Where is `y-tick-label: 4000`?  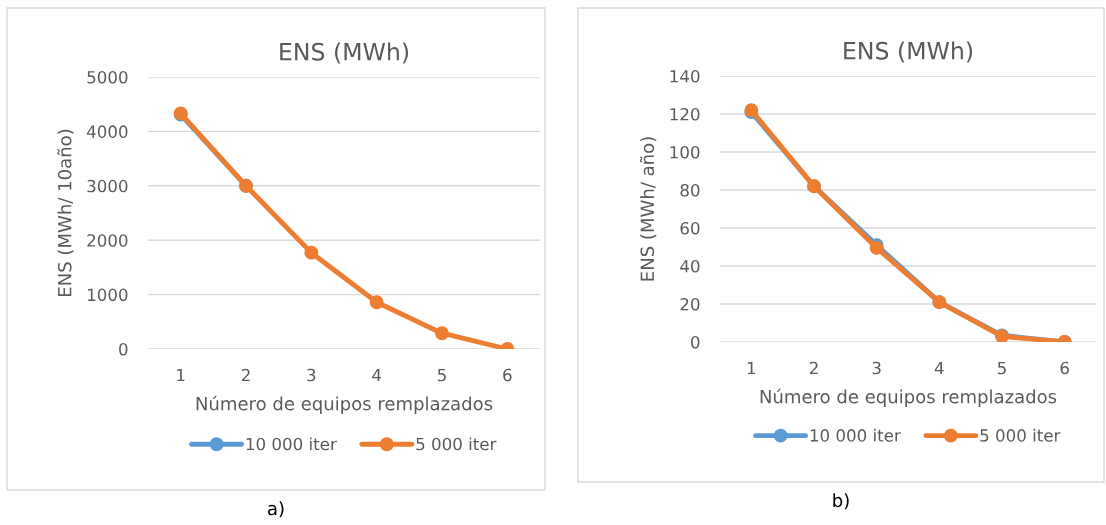 y-tick-label: 4000 is located at coordinates (107, 131).